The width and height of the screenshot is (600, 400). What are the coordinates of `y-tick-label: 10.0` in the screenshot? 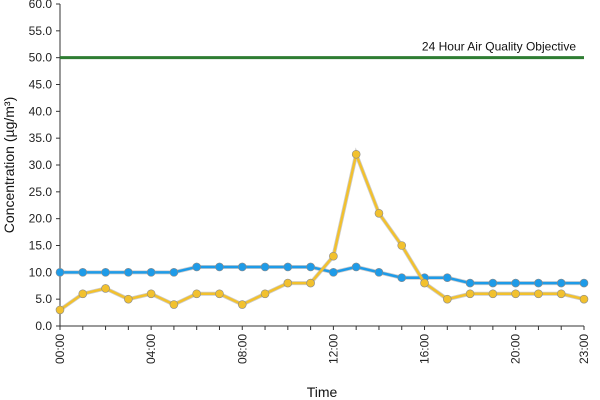 It's located at (41, 272).